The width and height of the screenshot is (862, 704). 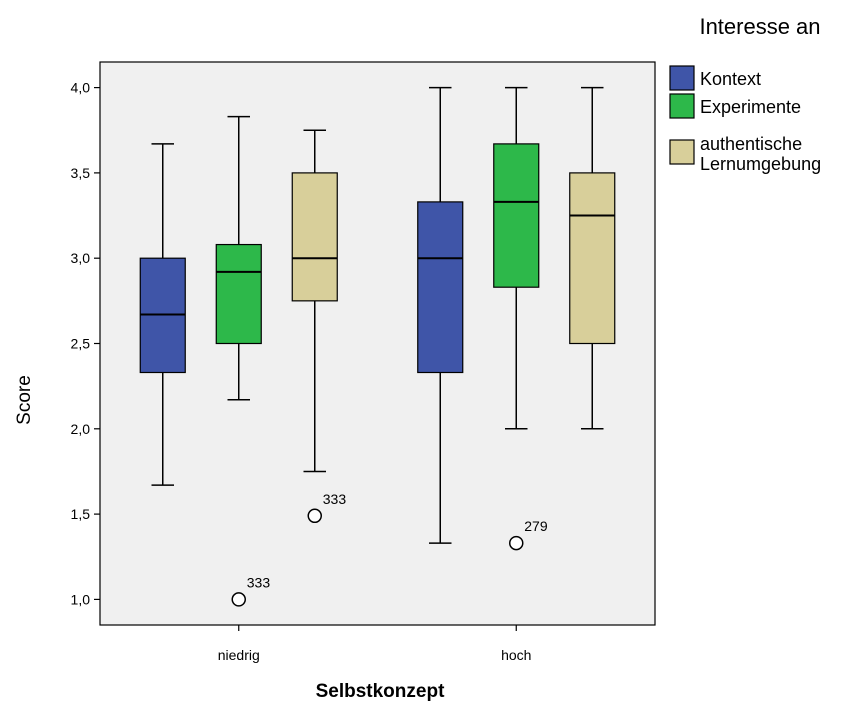 What do you see at coordinates (81, 88) in the screenshot?
I see `y-tick-label: 4,0` at bounding box center [81, 88].